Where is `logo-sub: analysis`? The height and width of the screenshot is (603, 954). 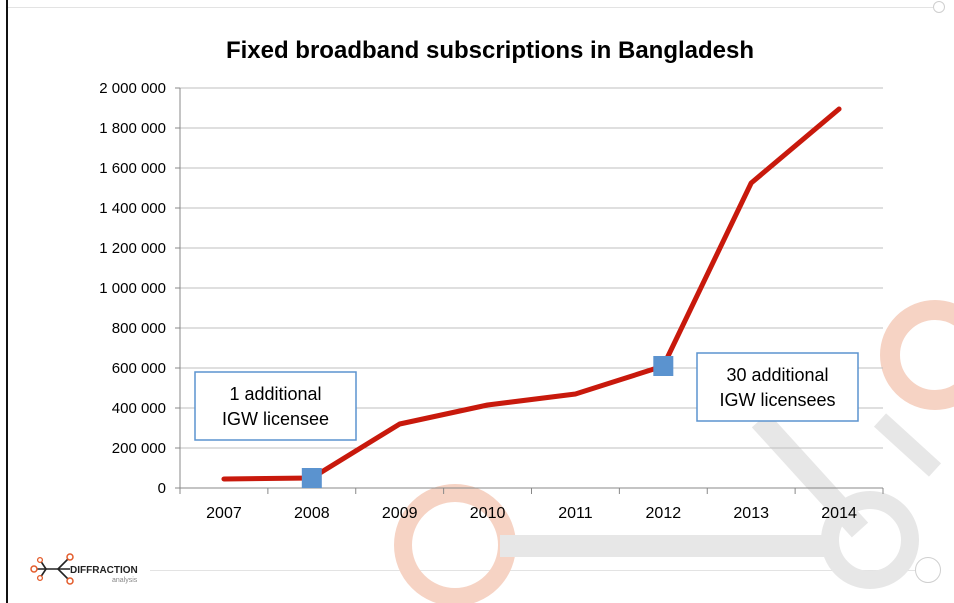
logo-sub: analysis is located at coordinates (125, 580).